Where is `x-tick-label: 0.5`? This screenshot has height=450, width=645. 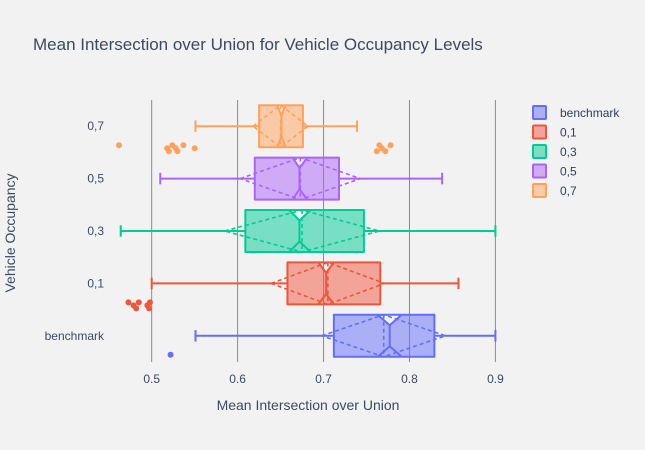
x-tick-label: 0.5 is located at coordinates (151, 379).